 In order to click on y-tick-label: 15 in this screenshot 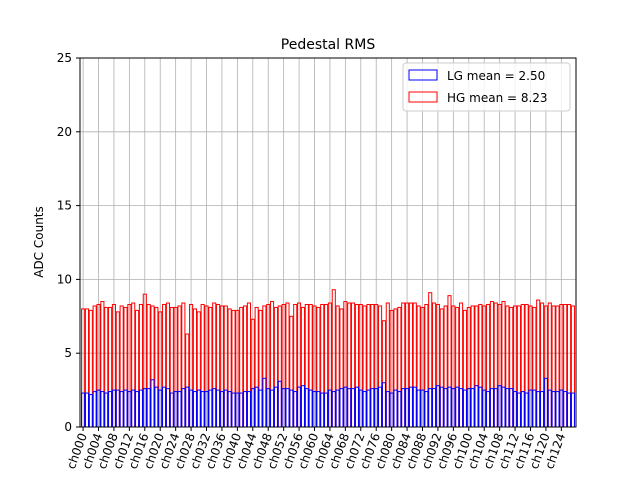, I will do `click(64, 206)`.